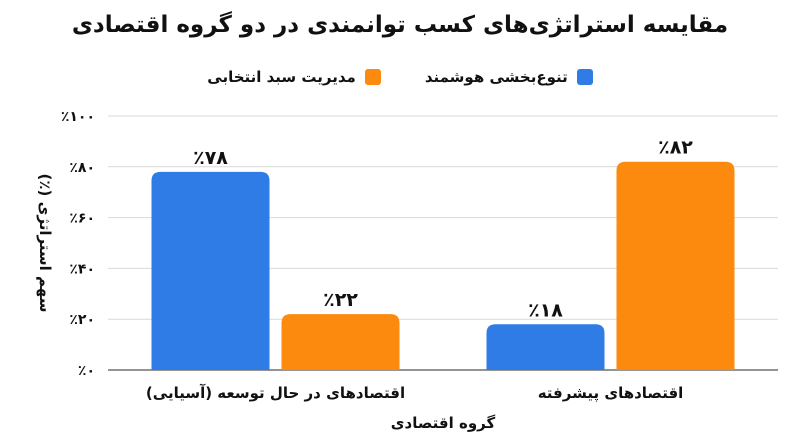 This screenshot has width=800, height=447. I want to click on x-tick-label: اقتصادهای در حال توسعه (آسیایی), so click(275, 393).